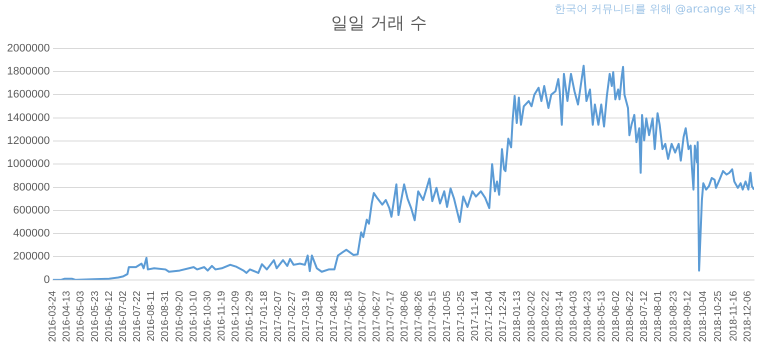  What do you see at coordinates (475, 316) in the screenshot?
I see `x-tick-label: 2017-11-14` at bounding box center [475, 316].